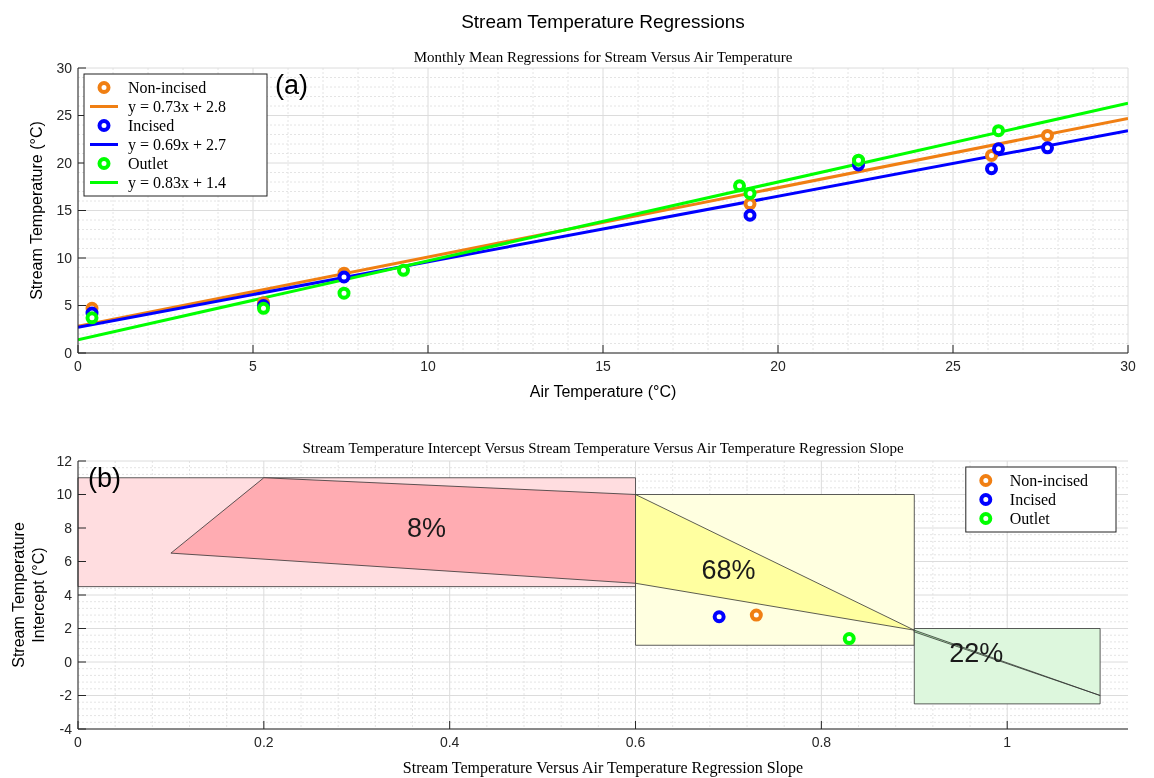  Describe the element at coordinates (64, 460) in the screenshot. I see `y-tick-label: 12` at that location.